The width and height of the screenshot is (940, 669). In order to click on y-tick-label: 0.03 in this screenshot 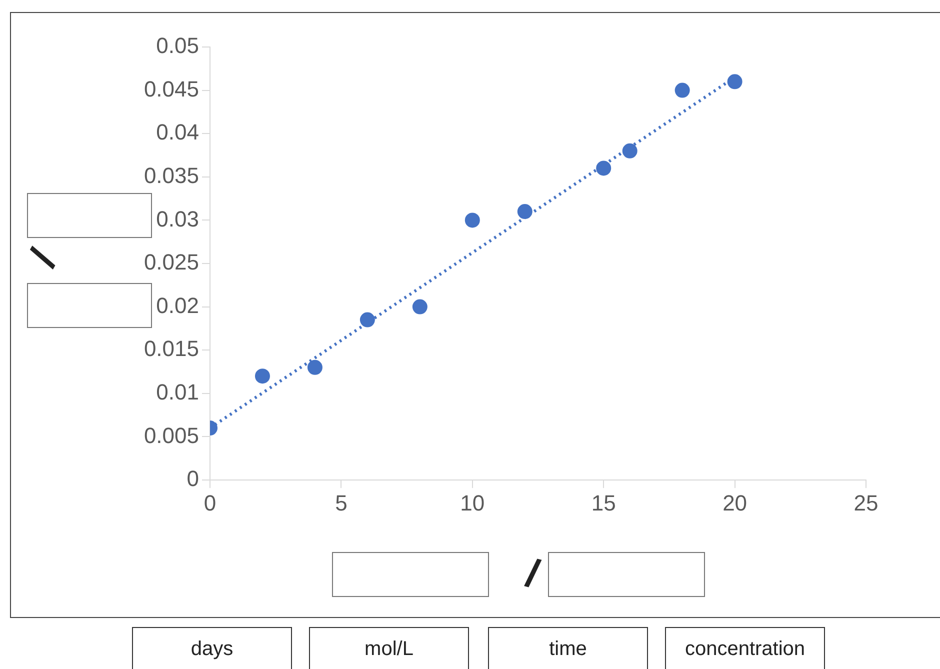, I will do `click(177, 219)`.